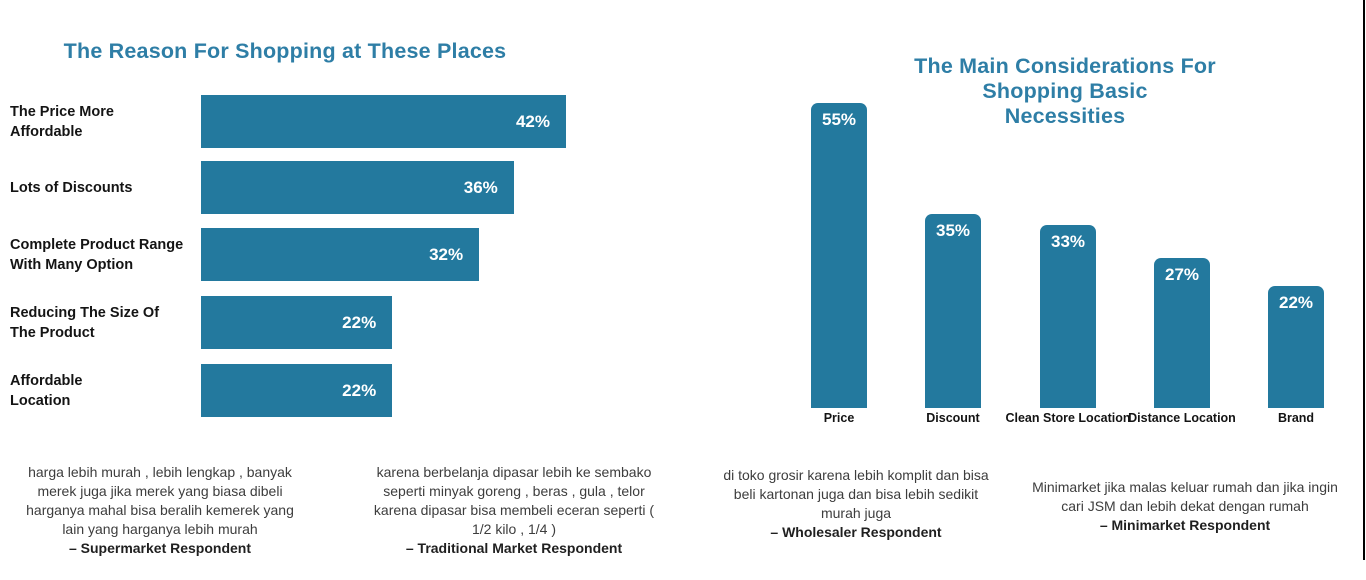  I want to click on column: 35%, so click(953, 310).